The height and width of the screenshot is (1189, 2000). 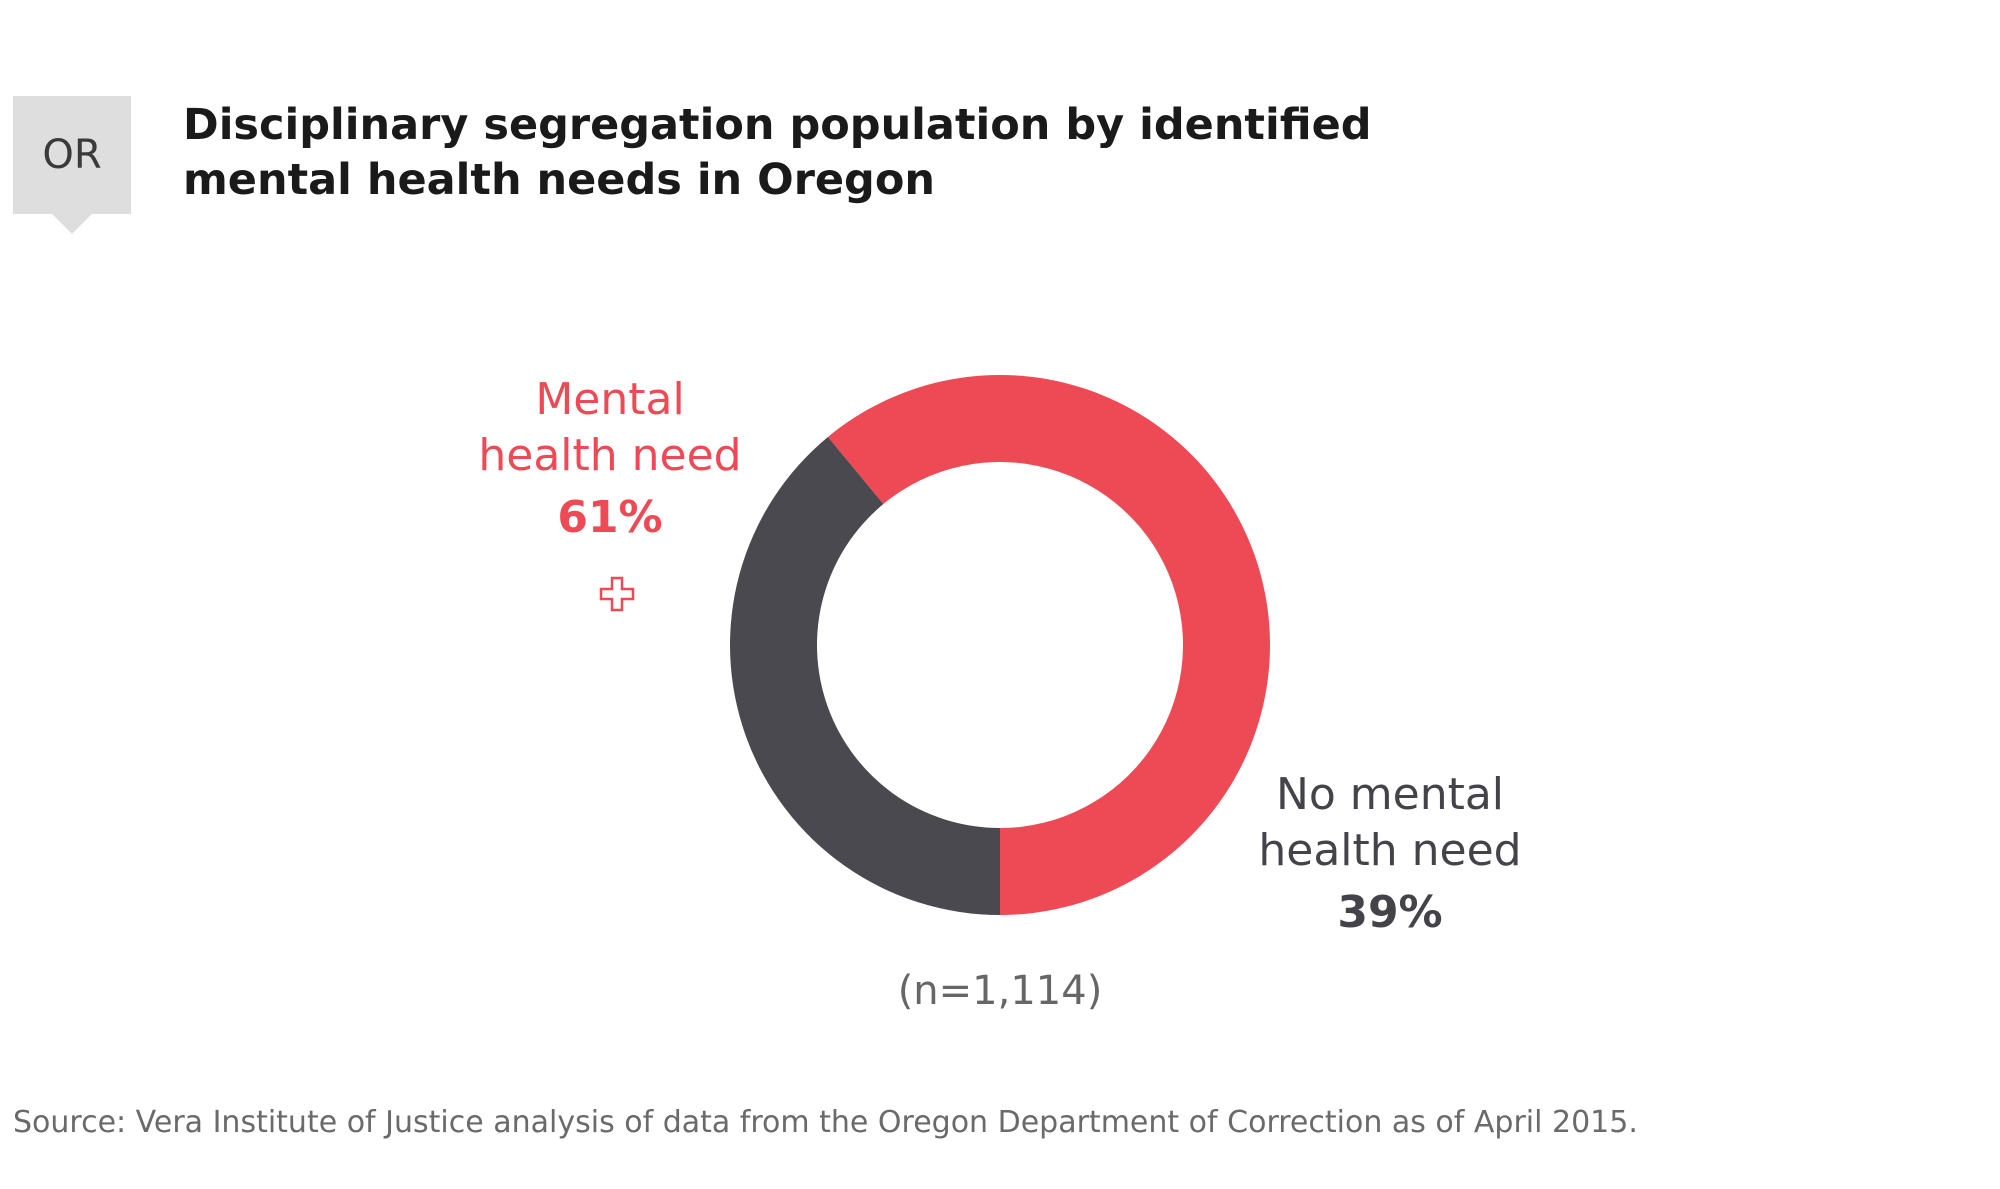 What do you see at coordinates (610, 427) in the screenshot?
I see `mental-health-need-name: Mental health need` at bounding box center [610, 427].